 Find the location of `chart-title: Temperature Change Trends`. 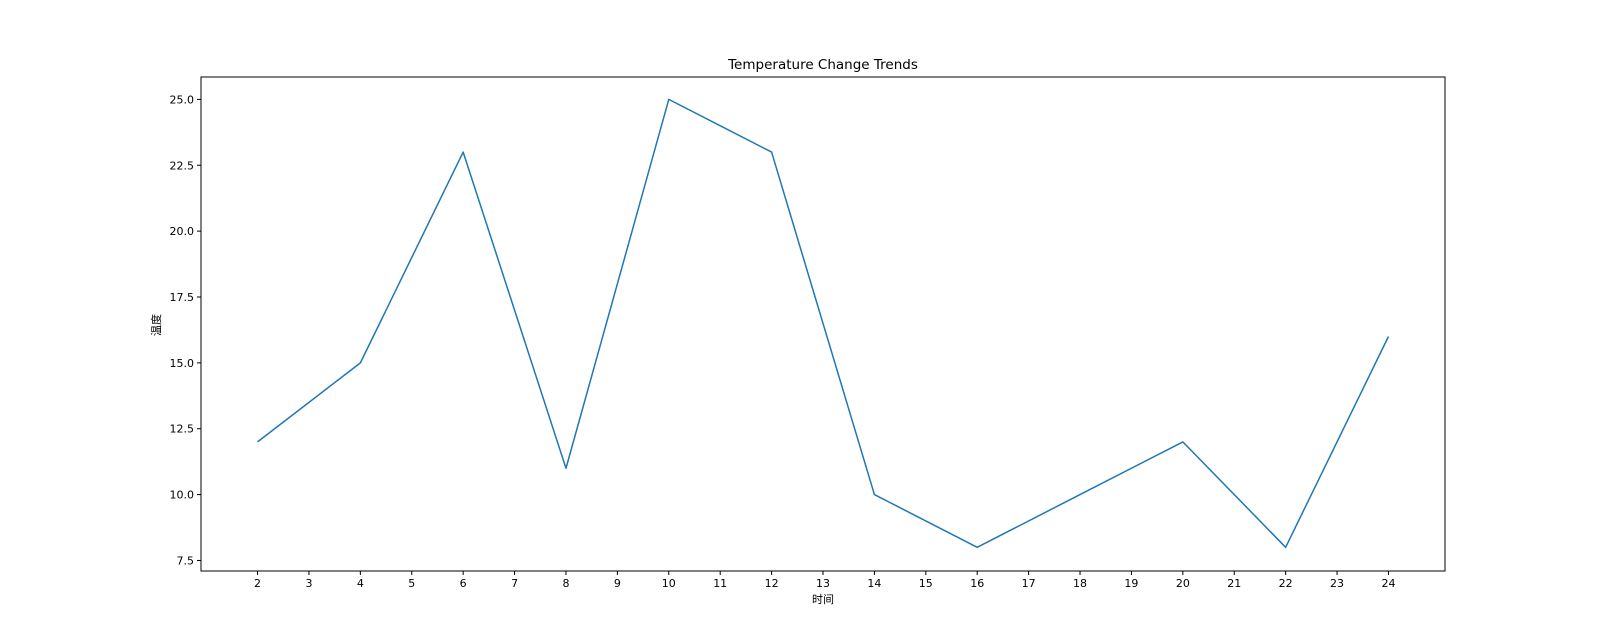

chart-title: Temperature Change Trends is located at coordinates (822, 65).